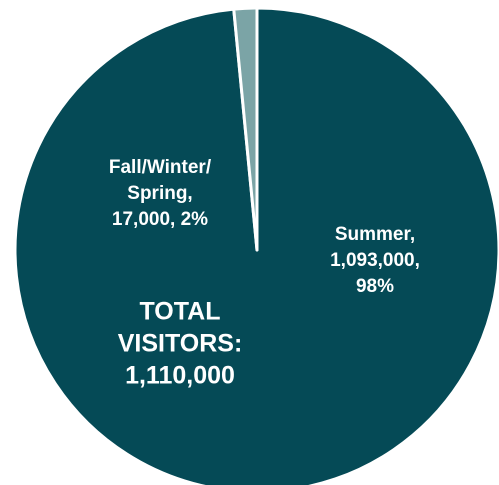 This screenshot has height=485, width=499. I want to click on annotation: 1,110,000, so click(180, 376).